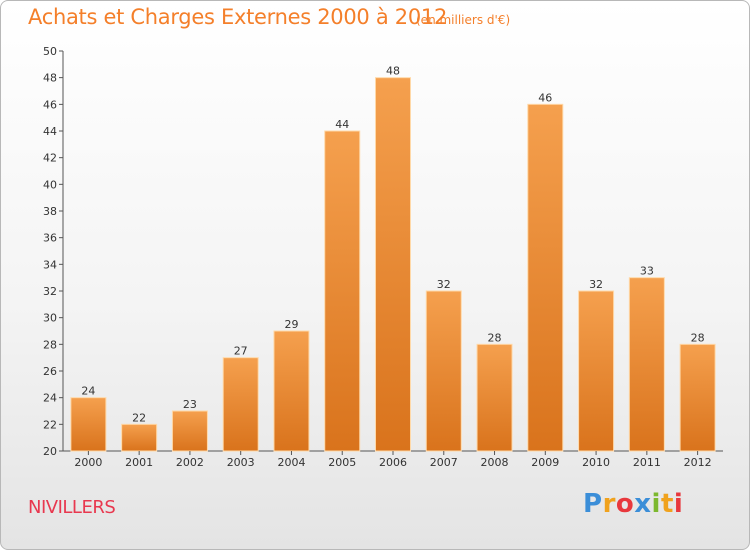 This screenshot has width=750, height=550. I want to click on bar-2006, so click(393, 264).